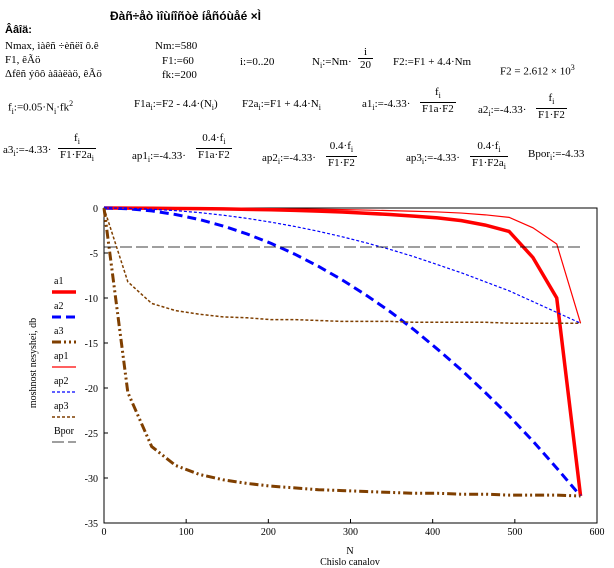  Describe the element at coordinates (176, 46) in the screenshot. I see `eq-nm: Nm:=580` at that location.